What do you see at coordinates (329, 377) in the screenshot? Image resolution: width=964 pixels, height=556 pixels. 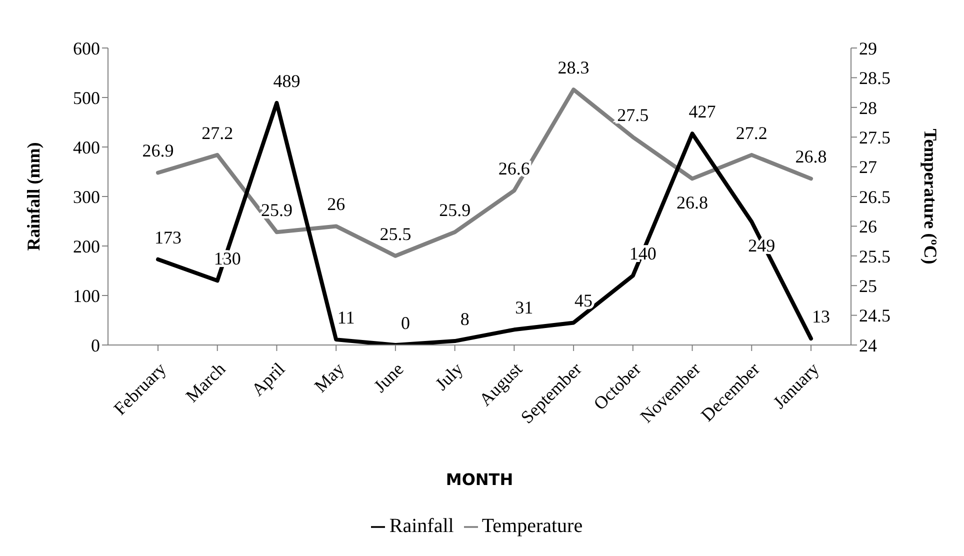 I see `x-tick-label: May` at bounding box center [329, 377].